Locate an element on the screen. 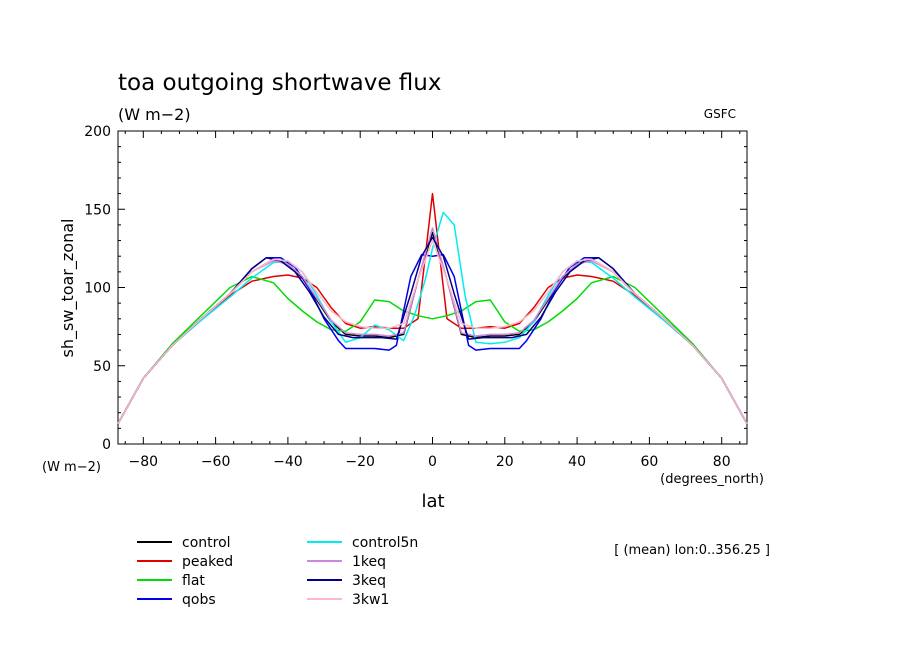 This screenshot has height=654, width=904. x-tick-label: −20 is located at coordinates (360, 462).